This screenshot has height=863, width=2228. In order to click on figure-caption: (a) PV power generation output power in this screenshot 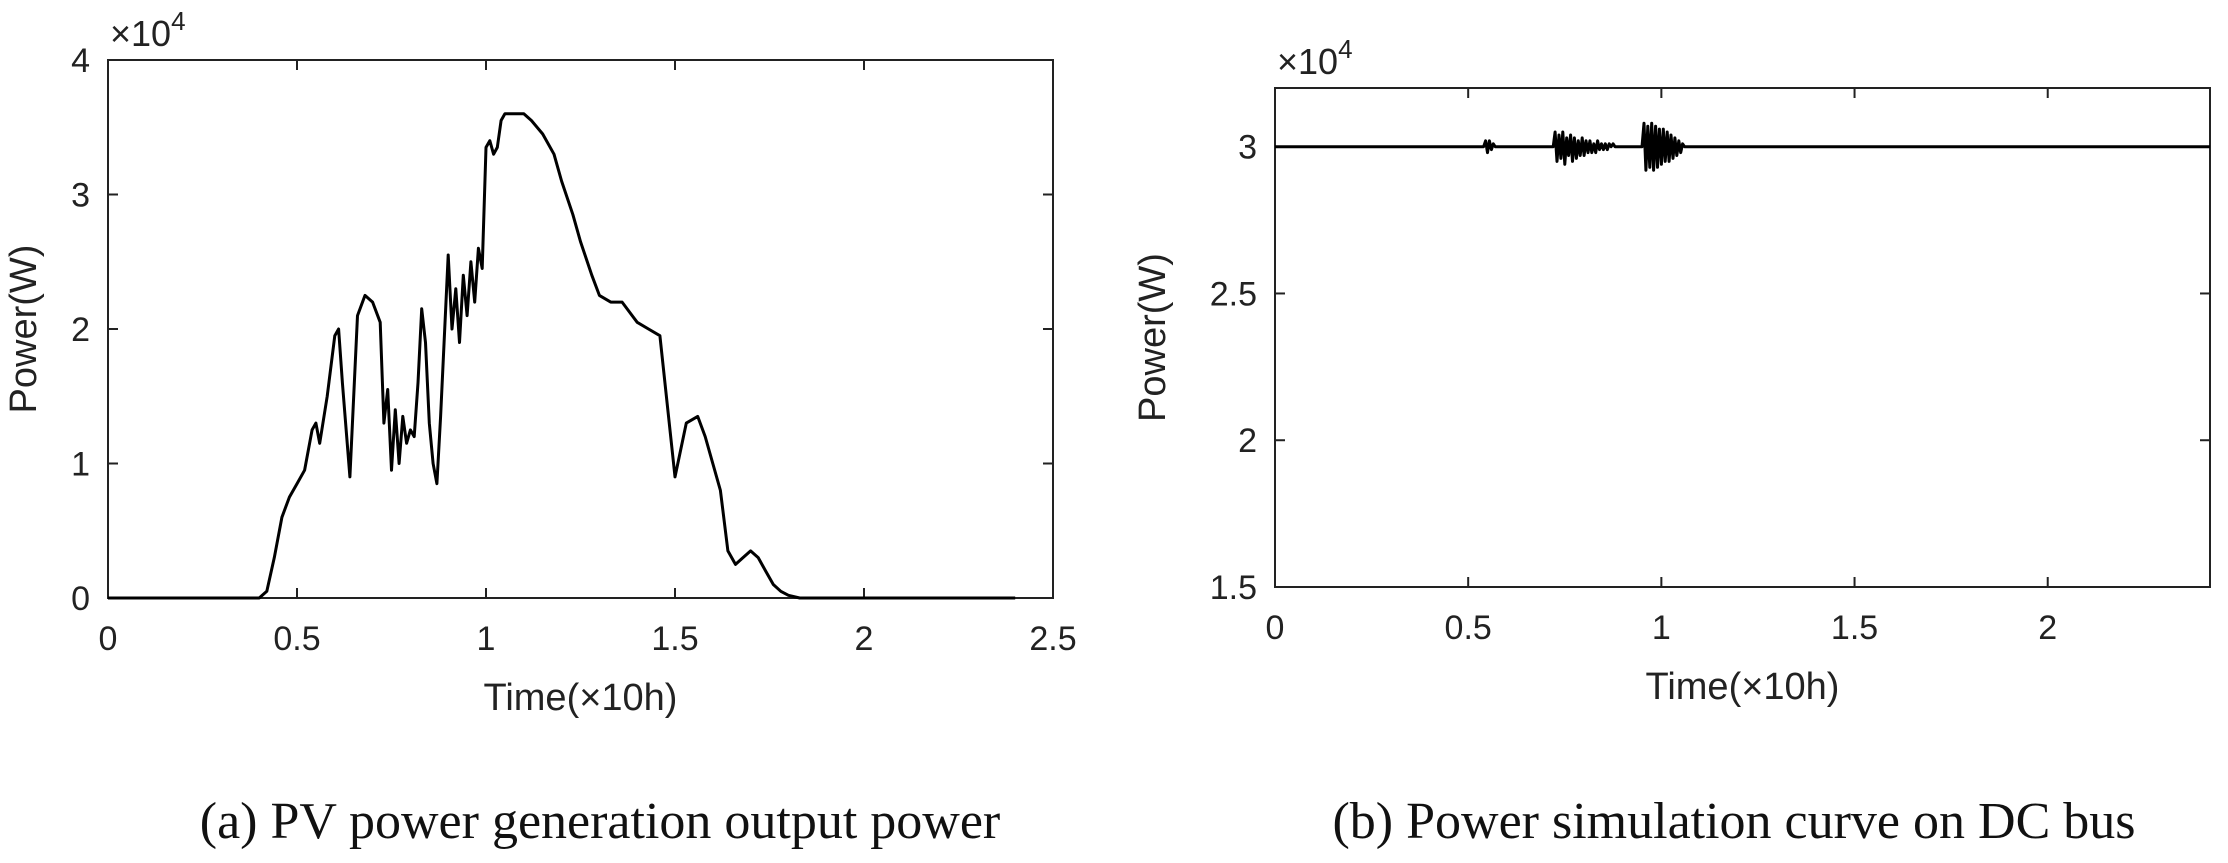, I will do `click(600, 821)`.